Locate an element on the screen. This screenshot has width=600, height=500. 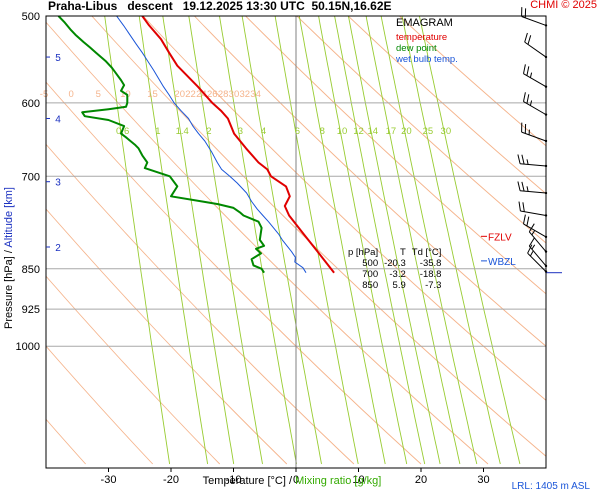
dry-adiabat-label: 5 is located at coordinates (98, 94).